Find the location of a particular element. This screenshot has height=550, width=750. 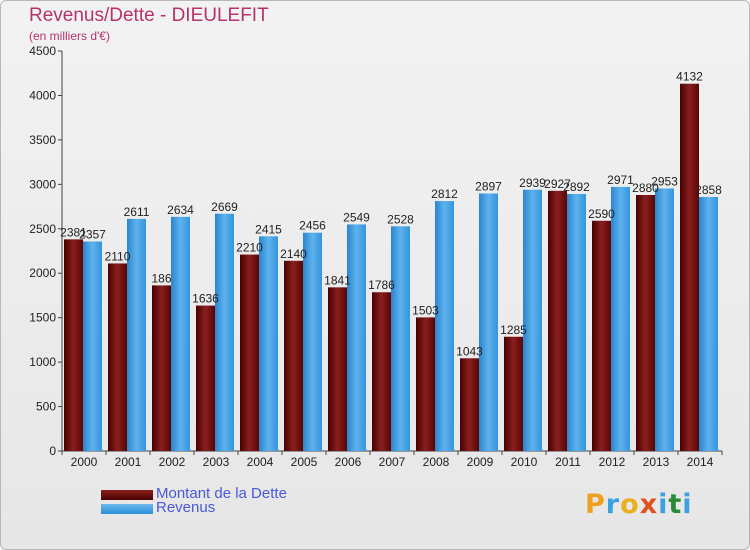

y-tick-label: 4500 is located at coordinates (42, 51).